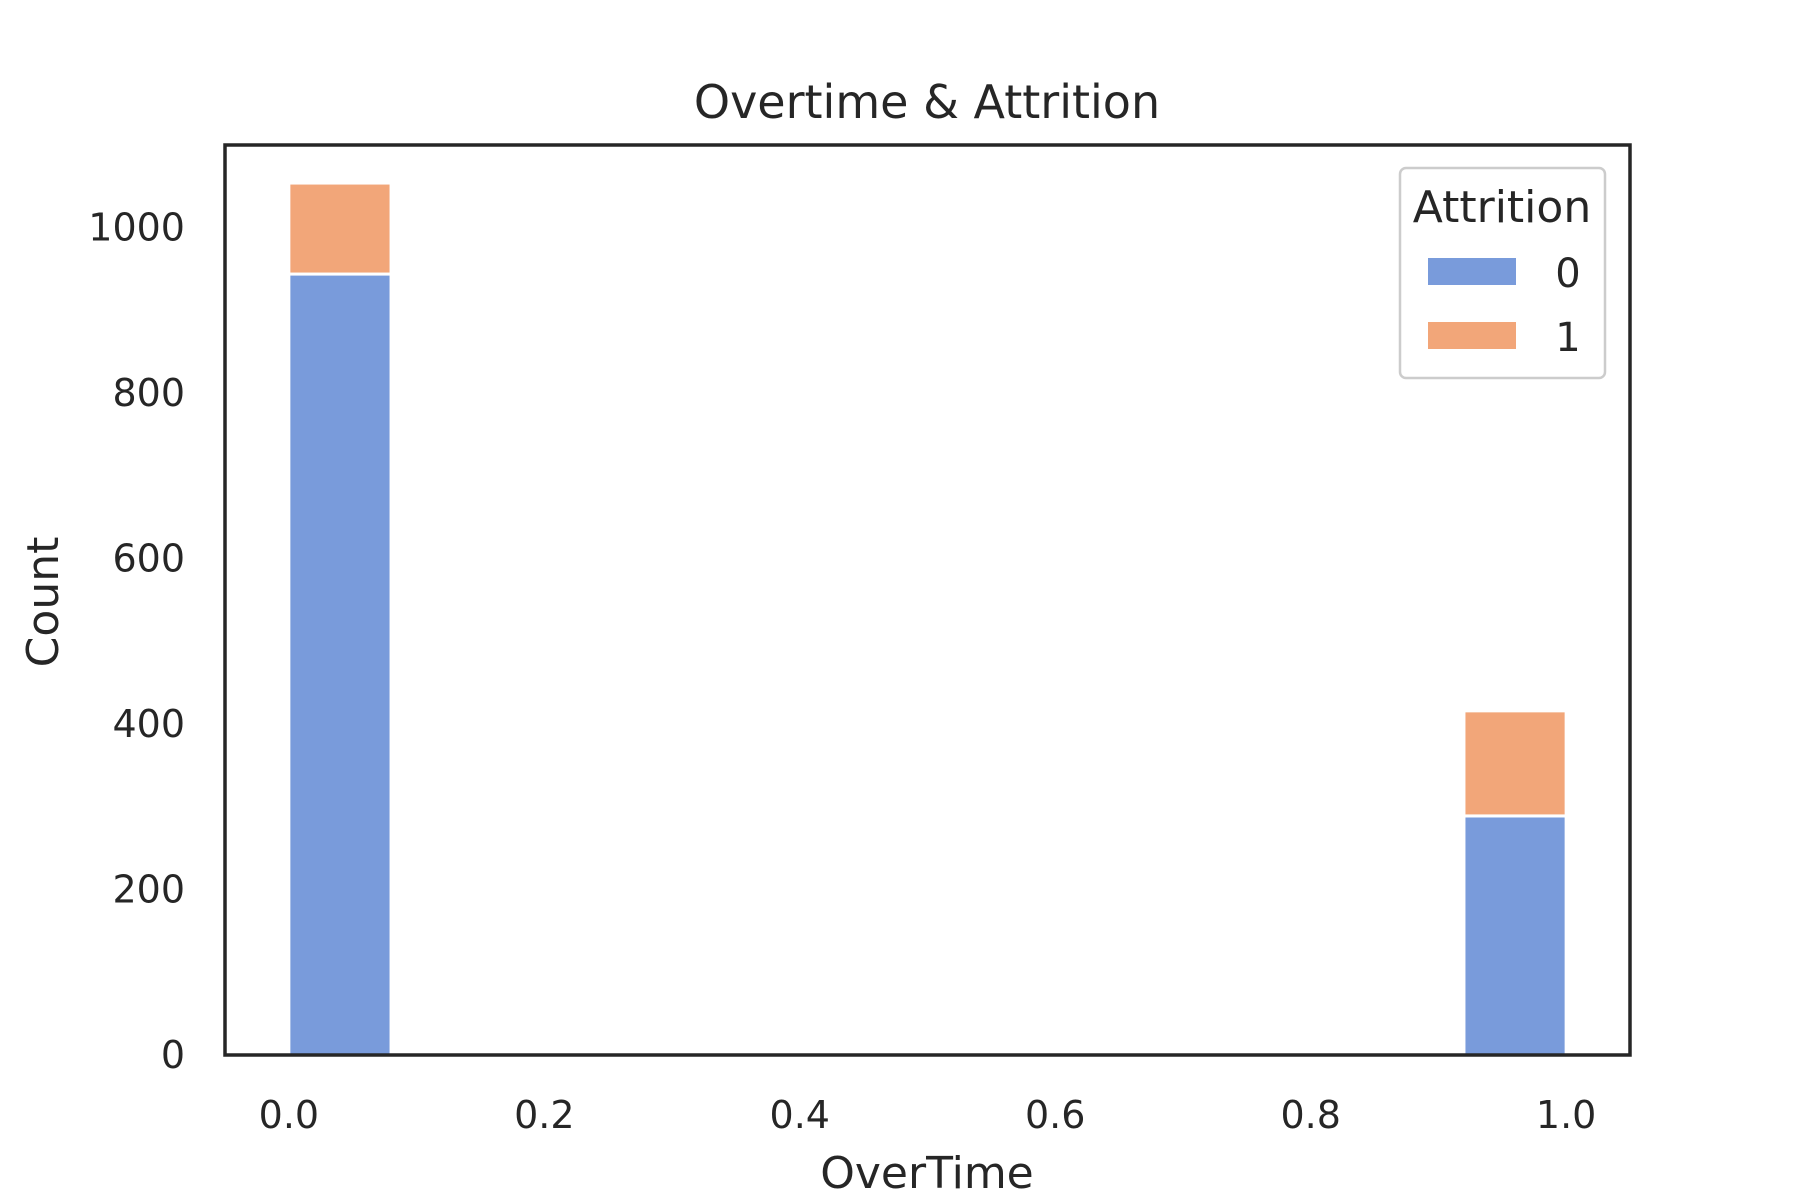 The width and height of the screenshot is (1800, 1200). I want to click on x-tick-label: 0.2, so click(544, 1115).